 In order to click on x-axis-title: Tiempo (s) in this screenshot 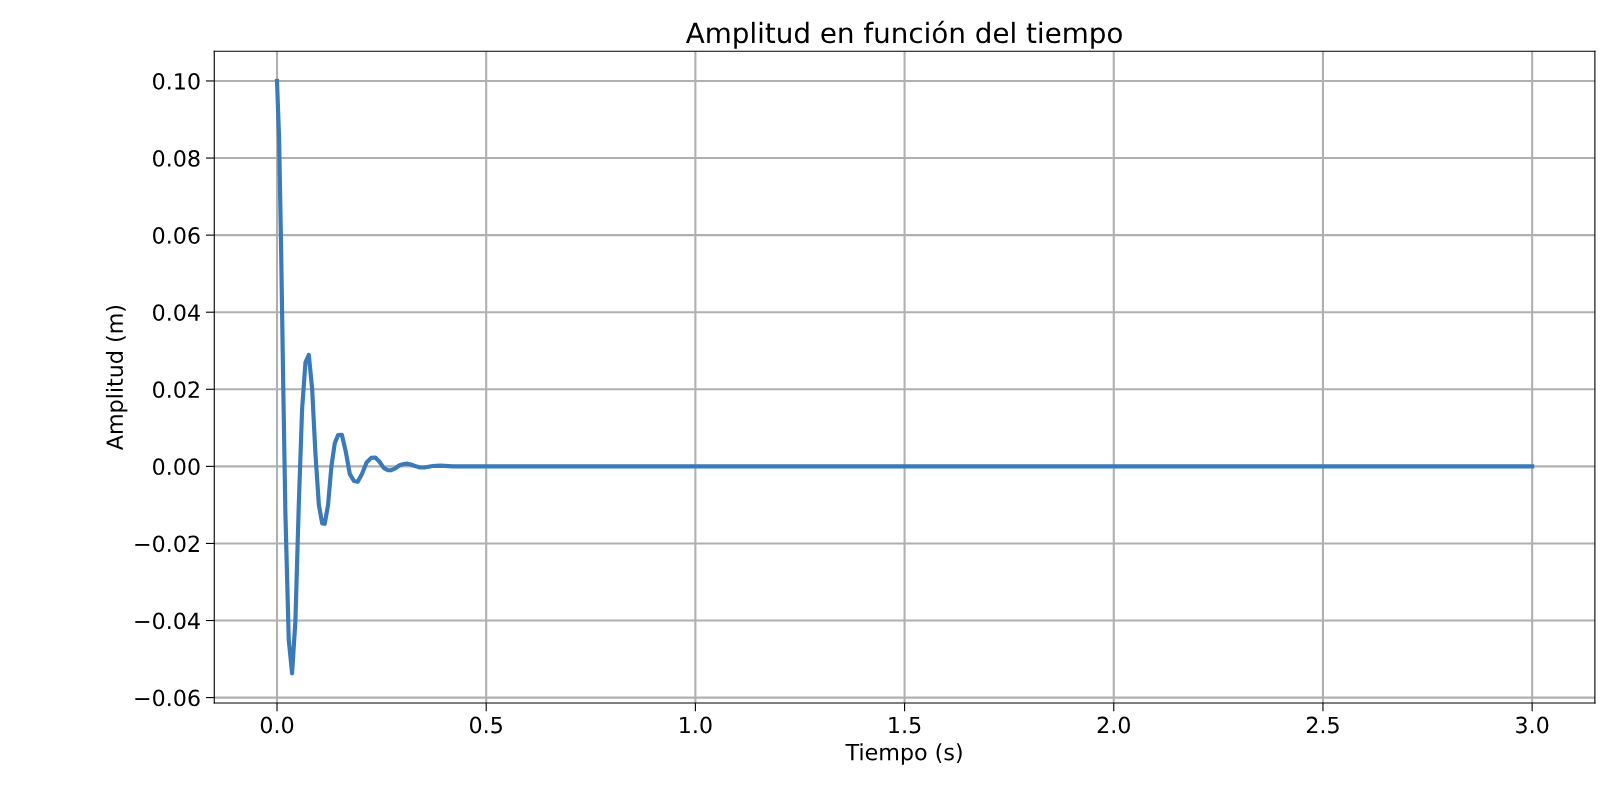, I will do `click(903, 754)`.